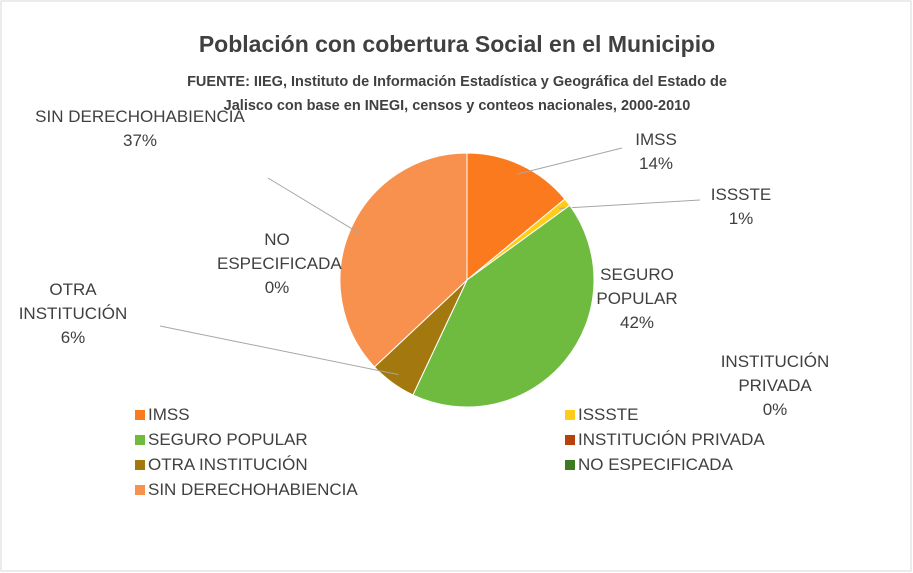 This screenshot has width=913, height=573. What do you see at coordinates (228, 464) in the screenshot?
I see `legend-label: OTRA INSTITUCIÓN` at bounding box center [228, 464].